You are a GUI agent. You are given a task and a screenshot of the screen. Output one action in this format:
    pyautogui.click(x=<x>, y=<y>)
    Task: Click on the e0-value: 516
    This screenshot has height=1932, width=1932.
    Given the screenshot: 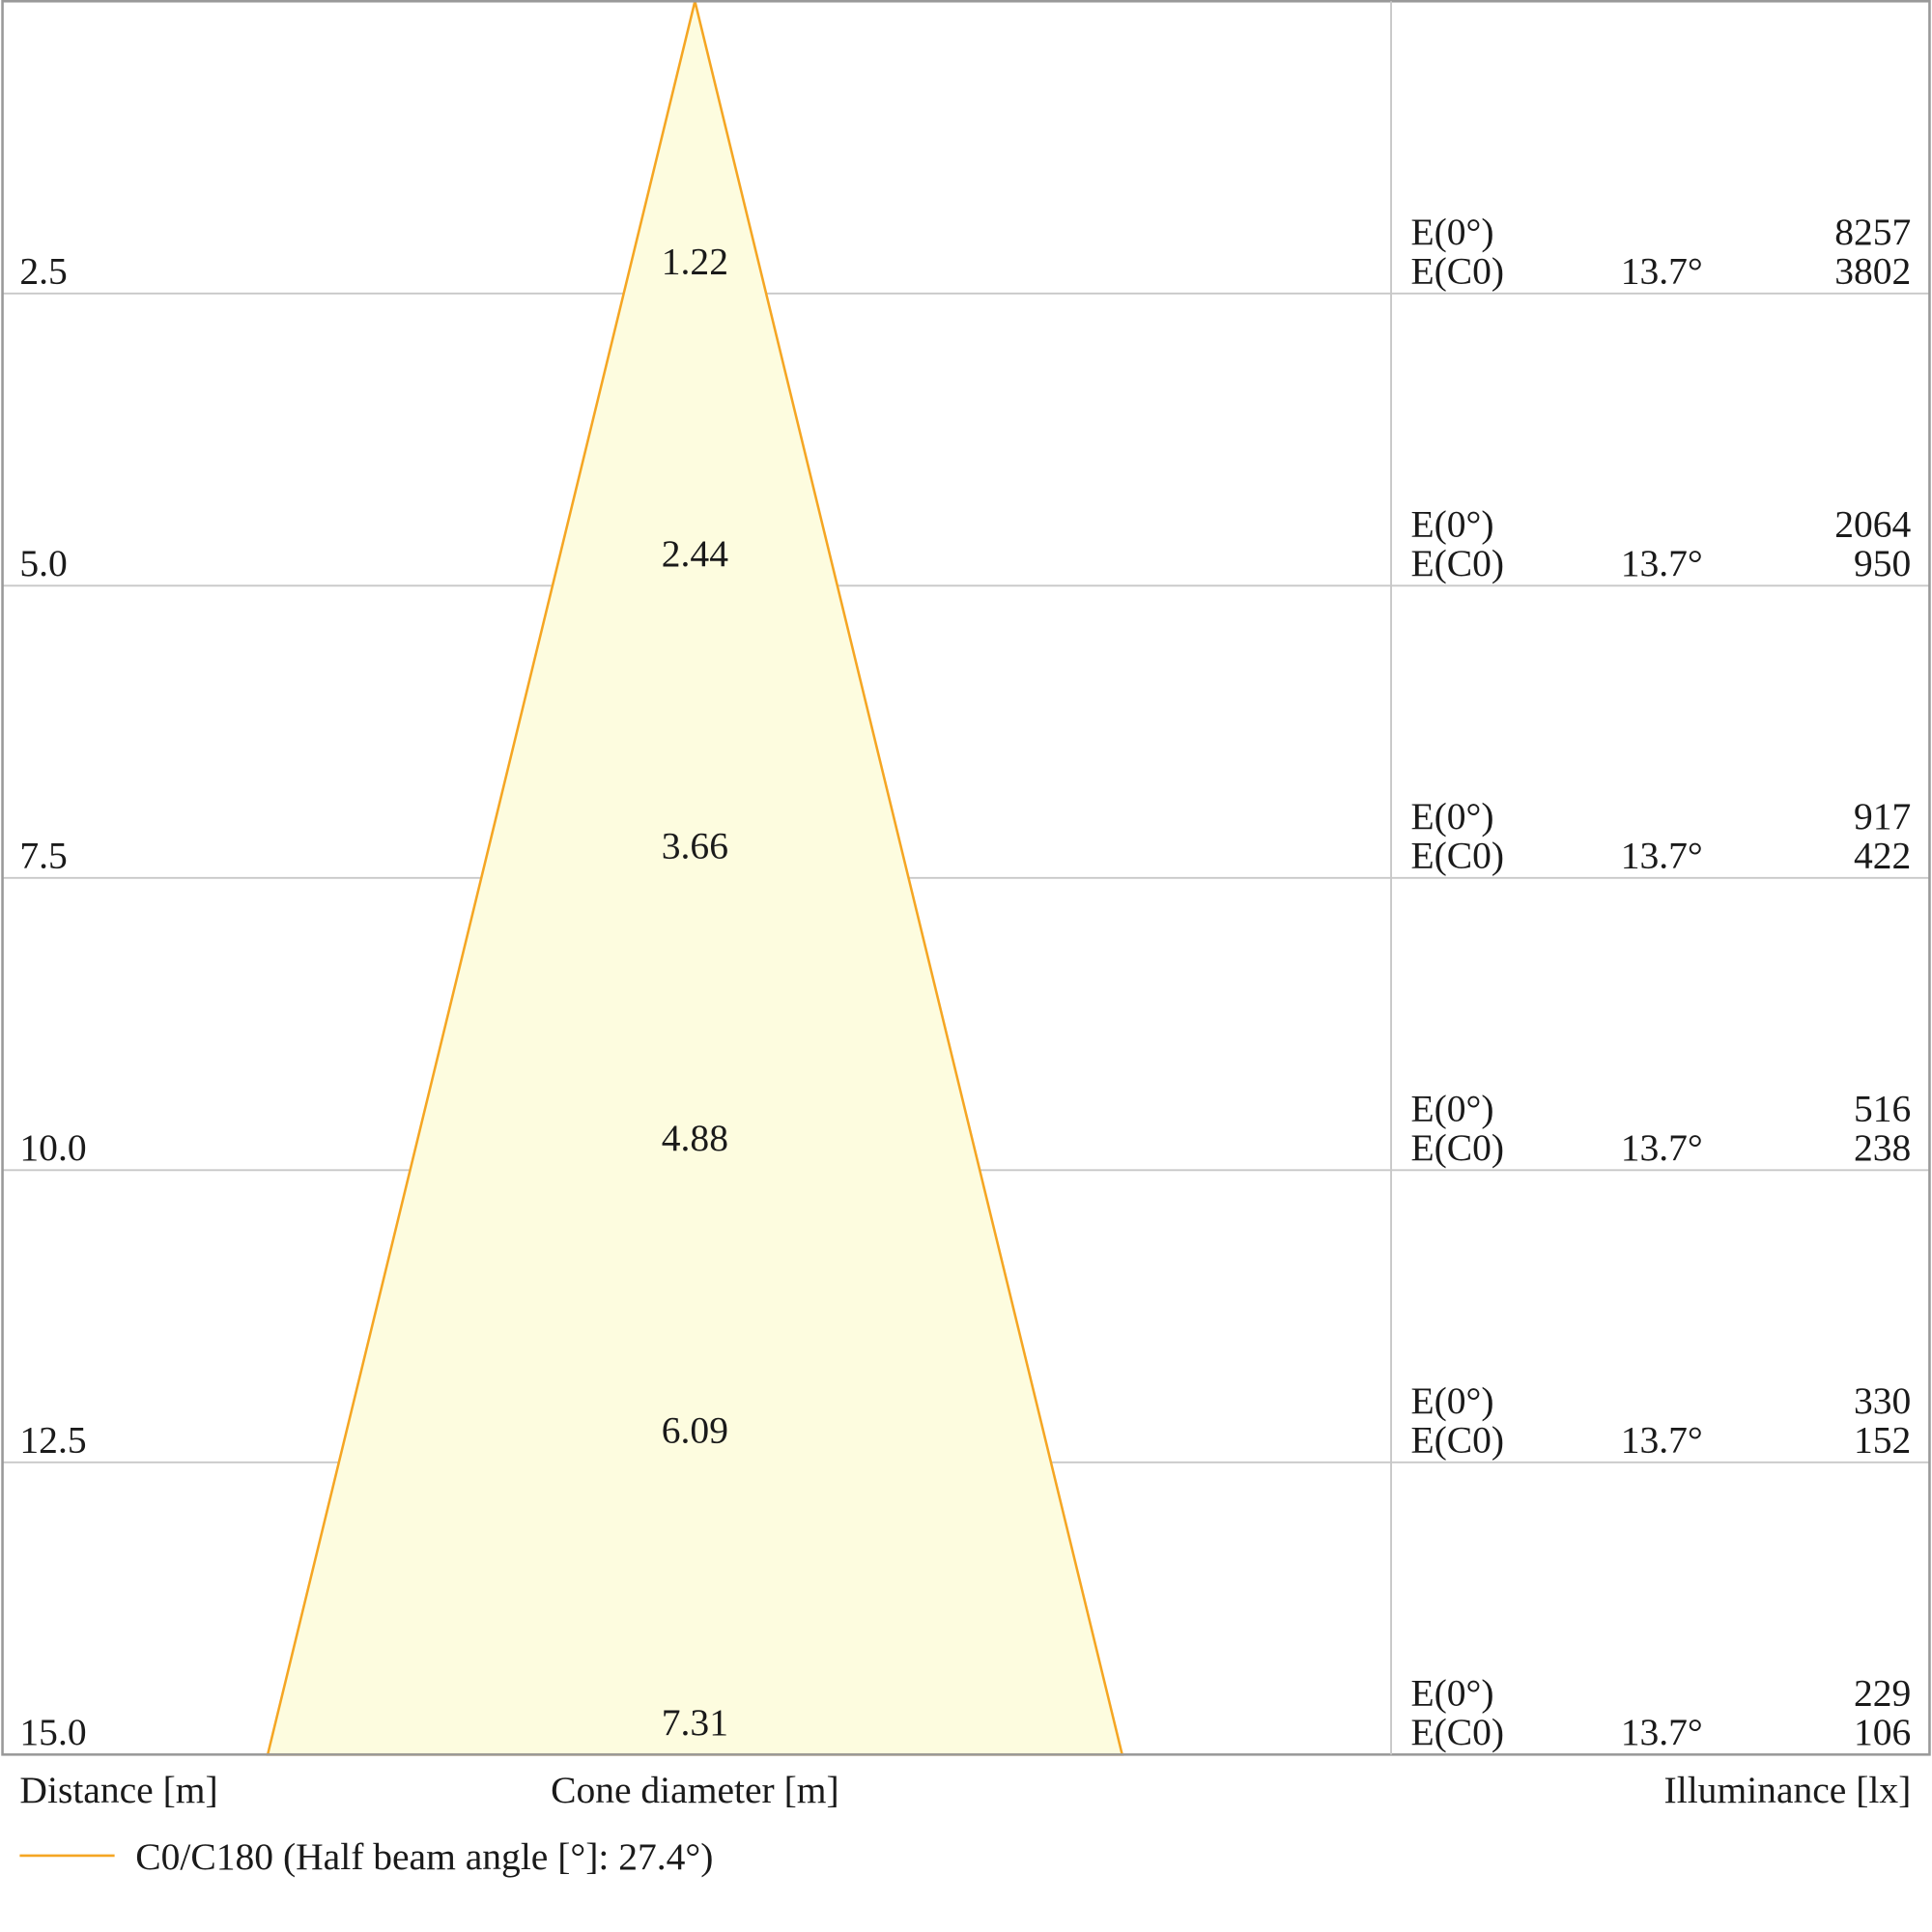 What is the action you would take?
    pyautogui.click(x=1882, y=1108)
    